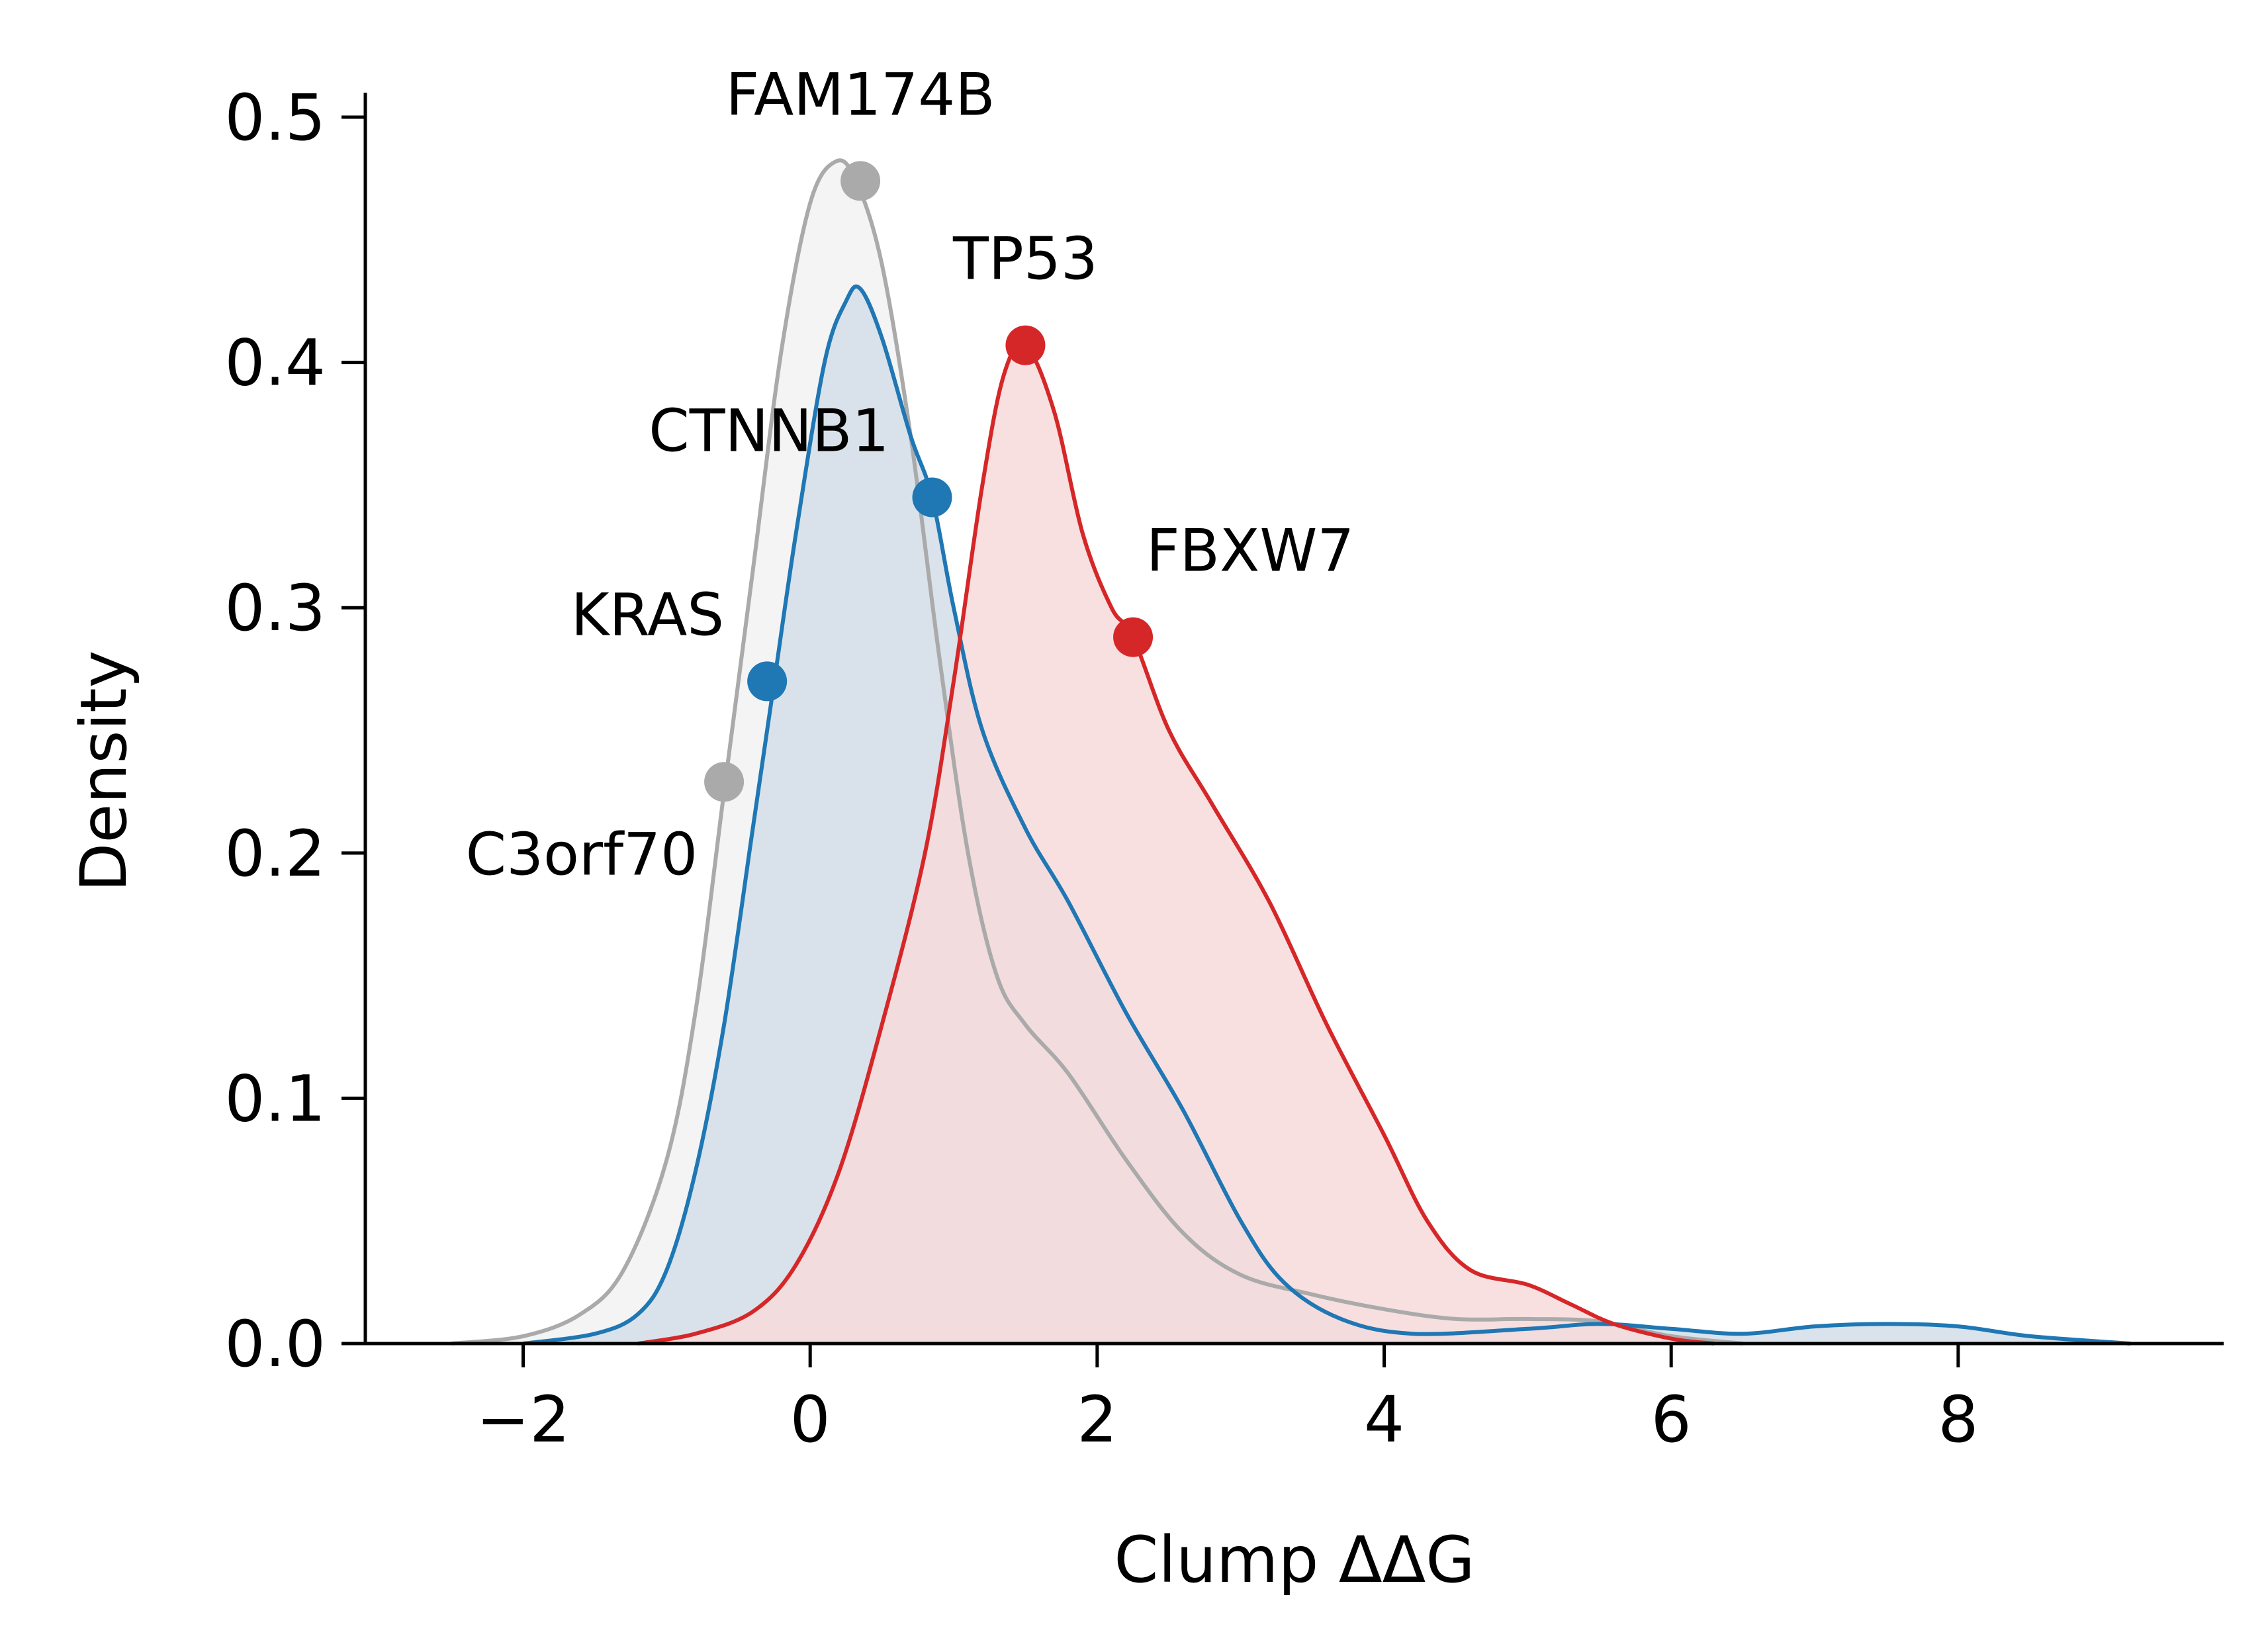  Describe the element at coordinates (767, 681) in the screenshot. I see `gene-point-kras` at that location.